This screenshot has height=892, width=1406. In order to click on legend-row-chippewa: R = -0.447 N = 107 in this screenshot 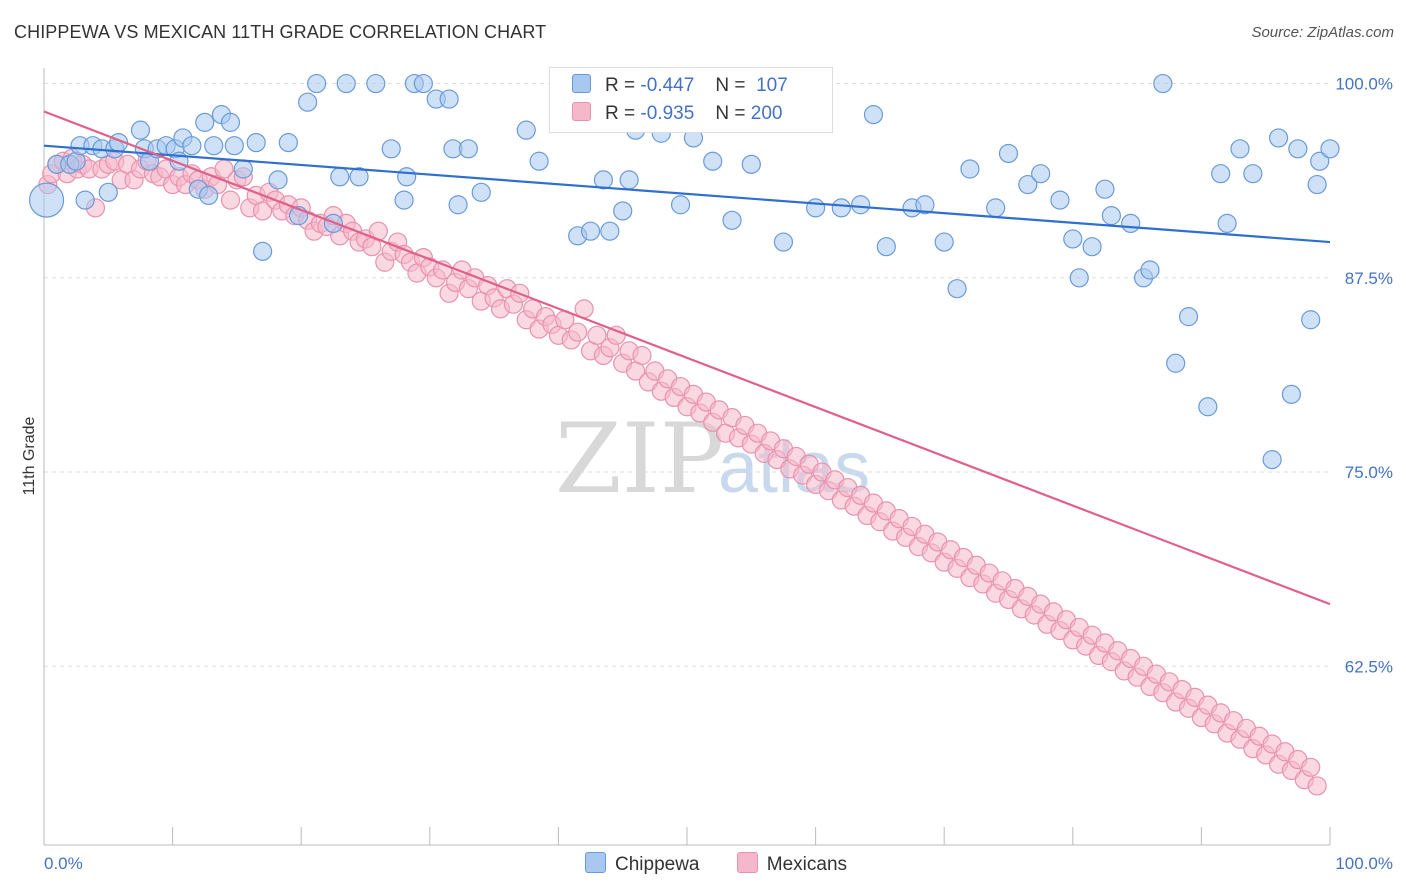, I will do `click(680, 87)`.